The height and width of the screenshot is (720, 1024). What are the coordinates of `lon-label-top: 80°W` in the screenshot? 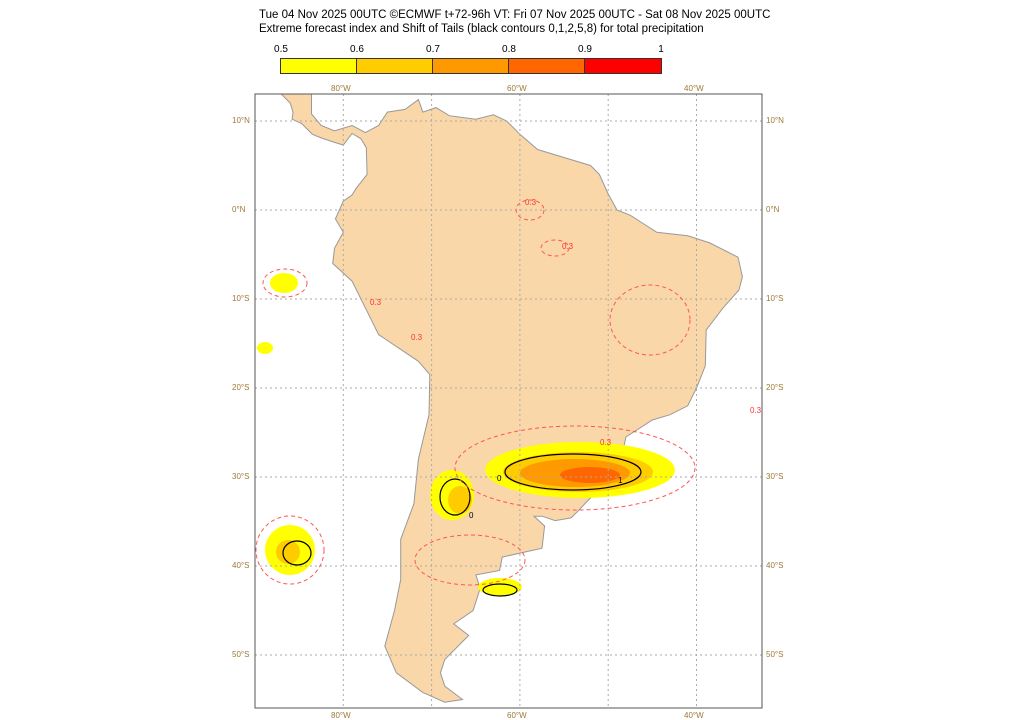 It's located at (341, 88).